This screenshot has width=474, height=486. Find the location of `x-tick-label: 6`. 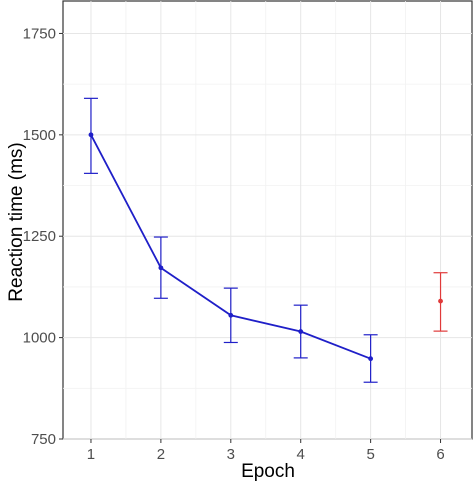

x-tick-label: 6 is located at coordinates (440, 454).